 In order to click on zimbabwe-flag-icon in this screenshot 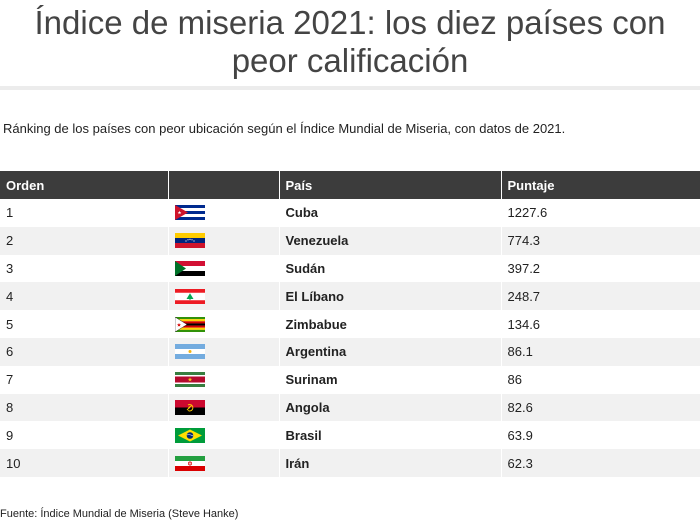, I will do `click(189, 324)`.